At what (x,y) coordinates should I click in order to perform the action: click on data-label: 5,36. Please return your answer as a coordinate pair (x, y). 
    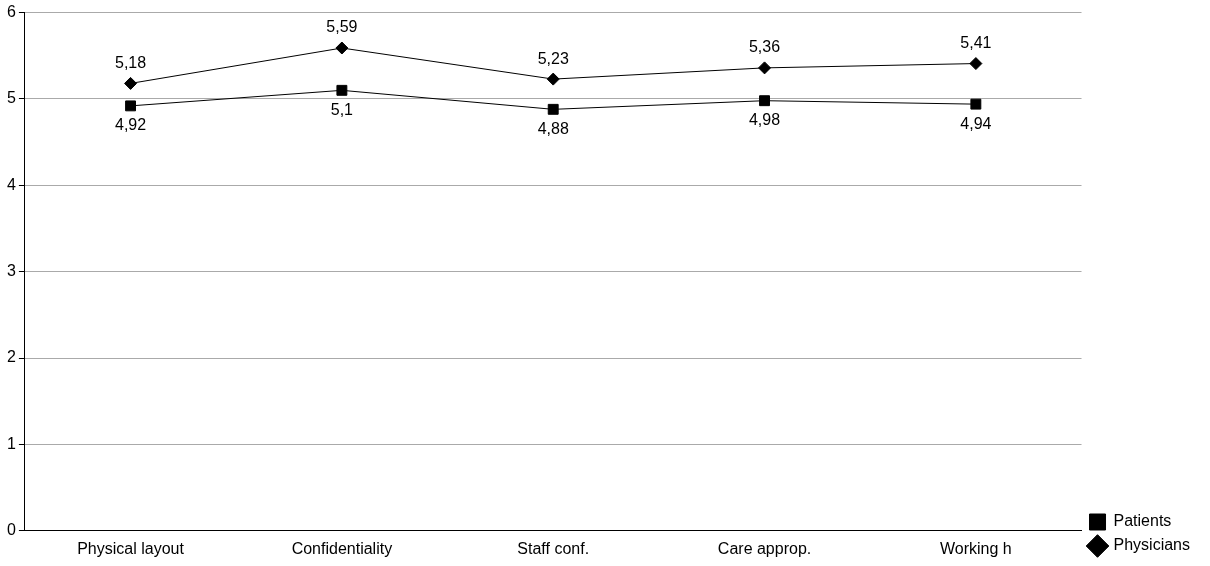
    Looking at the image, I should click on (764, 47).